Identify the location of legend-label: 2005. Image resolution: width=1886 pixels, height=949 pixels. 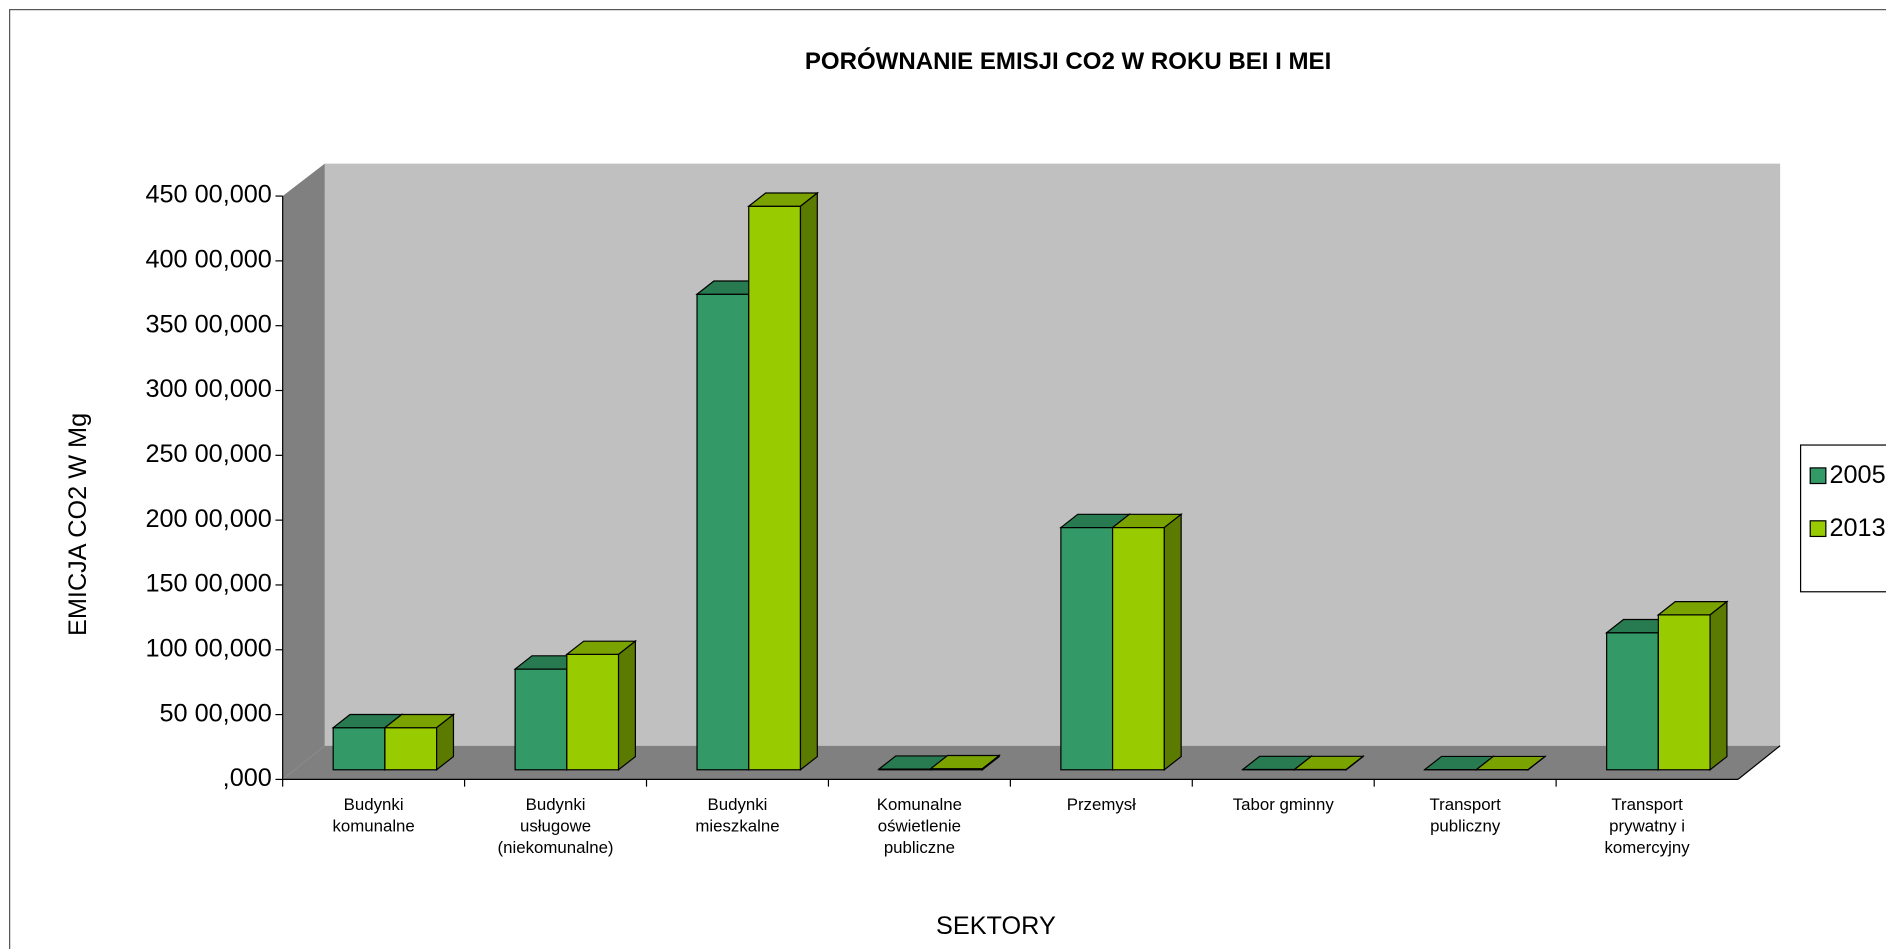
(1857, 475).